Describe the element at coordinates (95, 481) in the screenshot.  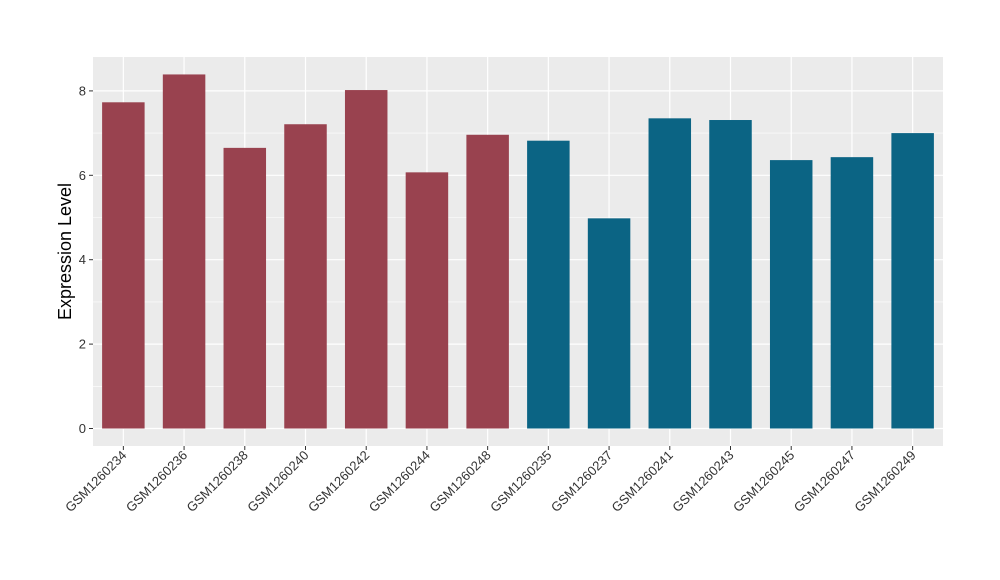
I see `x-tick-label: GSM1260234` at that location.